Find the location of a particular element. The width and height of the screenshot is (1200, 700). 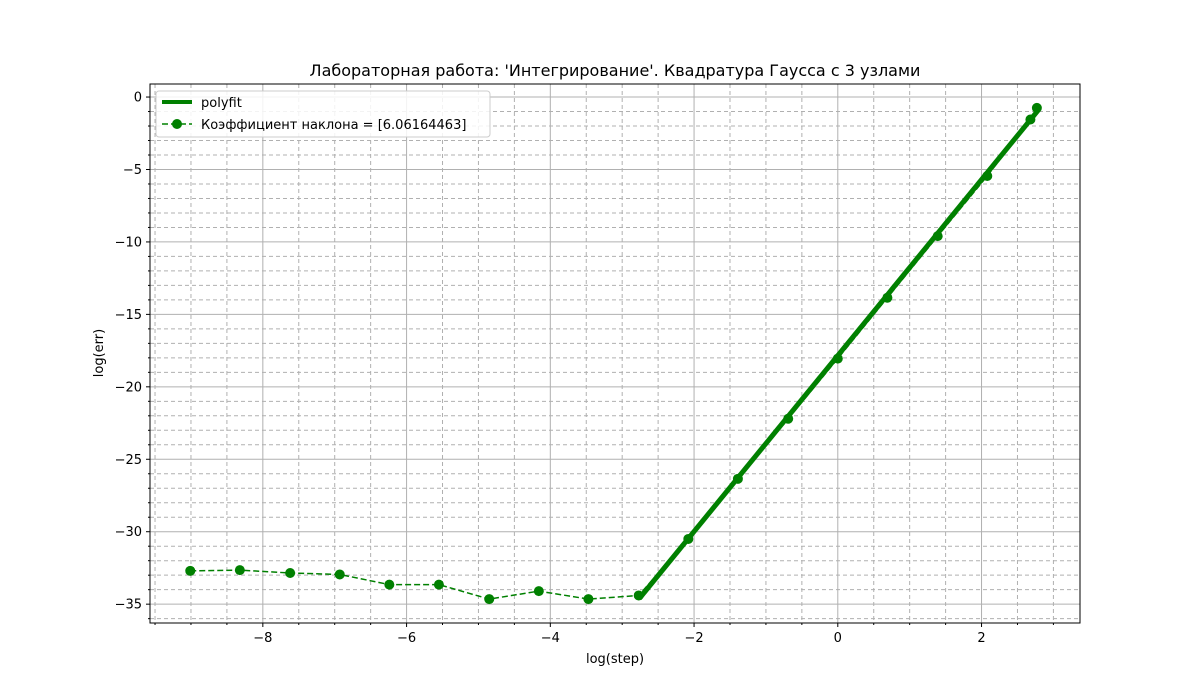

x-tick-label: 0 is located at coordinates (838, 638).